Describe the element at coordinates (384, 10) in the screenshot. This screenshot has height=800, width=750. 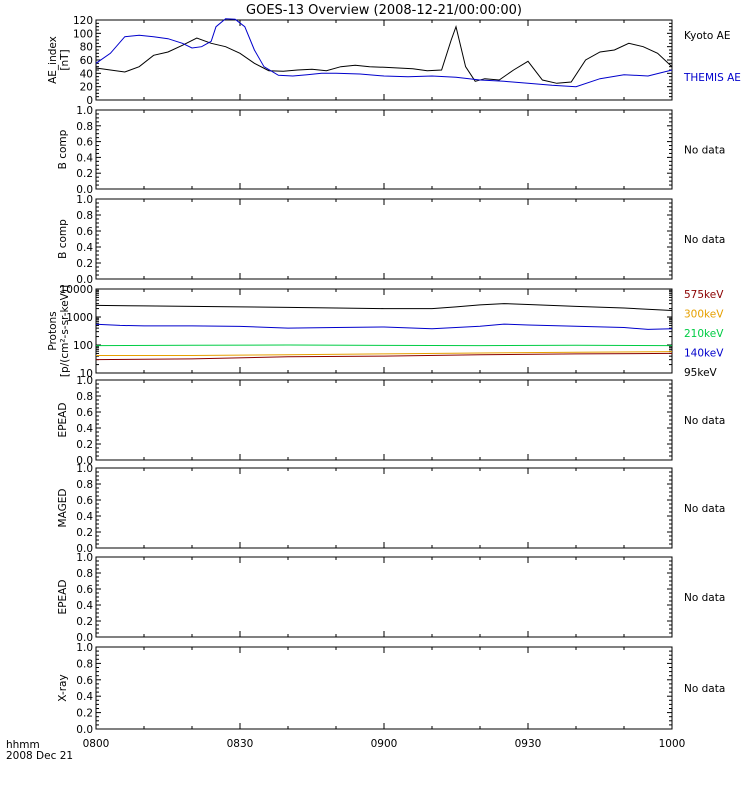
I see `chart-title: GOES-13 Overview (2008-12-21/00:00:00)` at that location.